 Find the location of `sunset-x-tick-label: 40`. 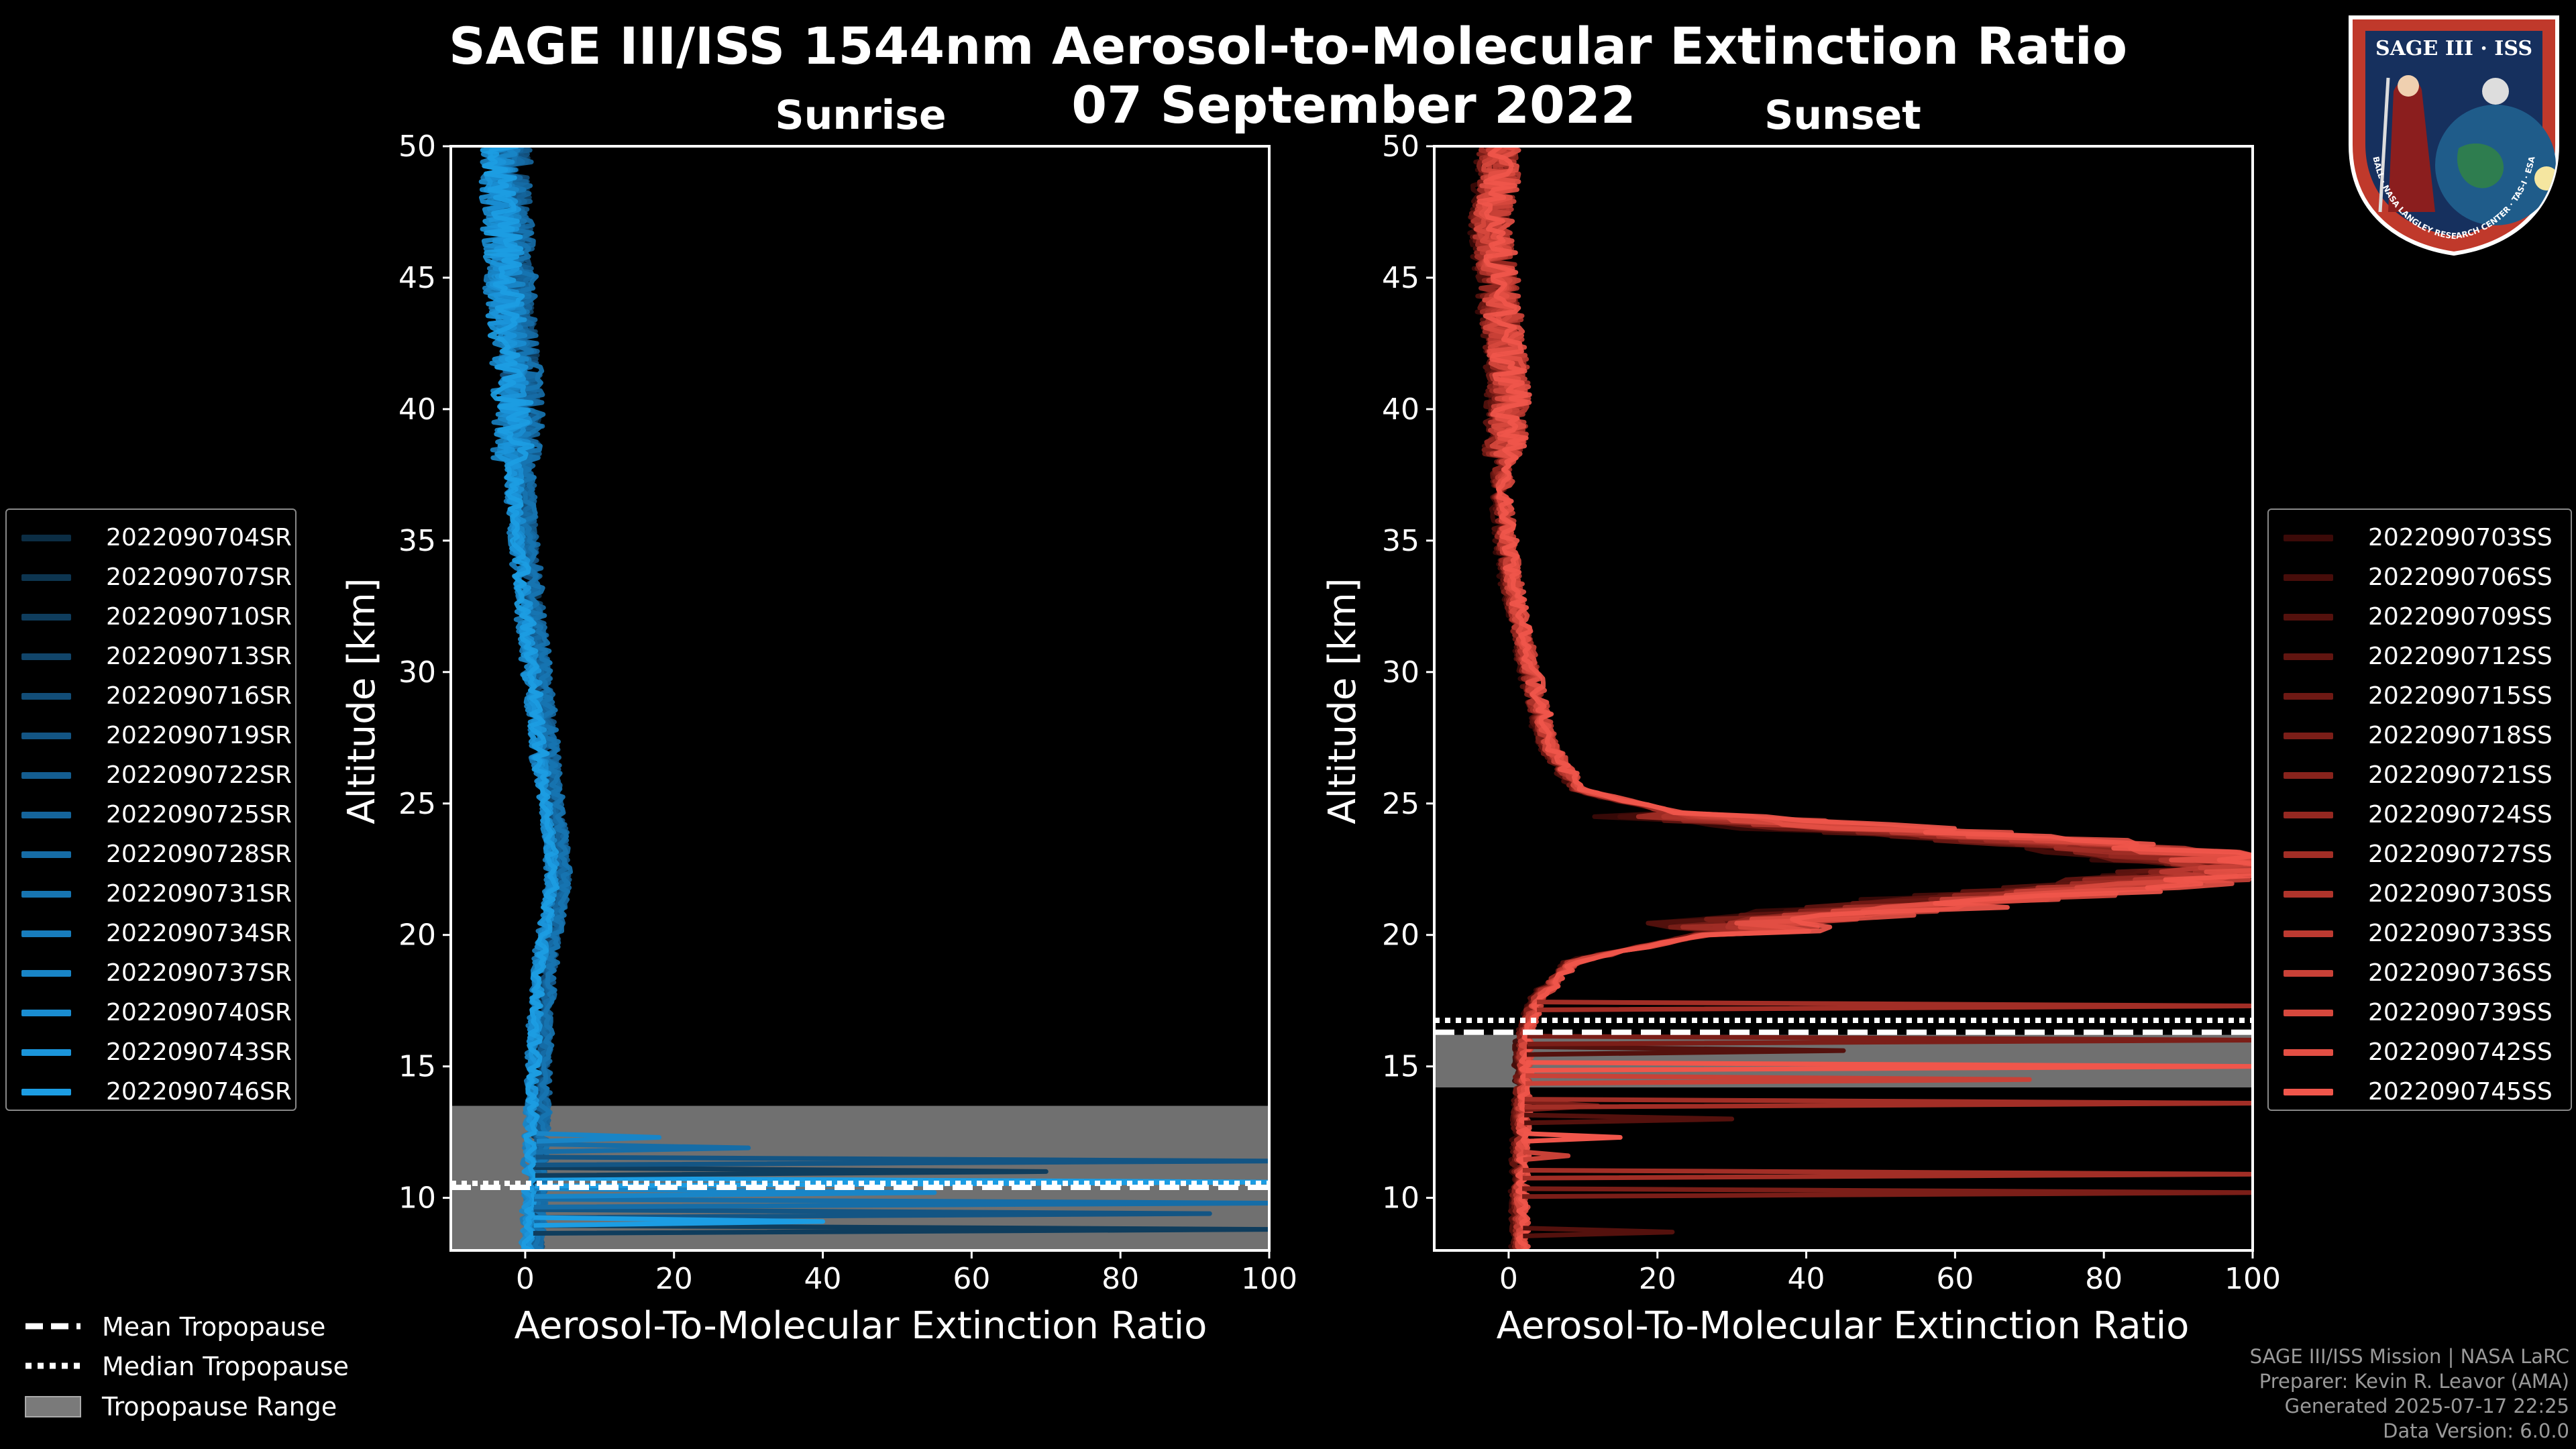

sunset-x-tick-label: 40 is located at coordinates (1806, 1279).